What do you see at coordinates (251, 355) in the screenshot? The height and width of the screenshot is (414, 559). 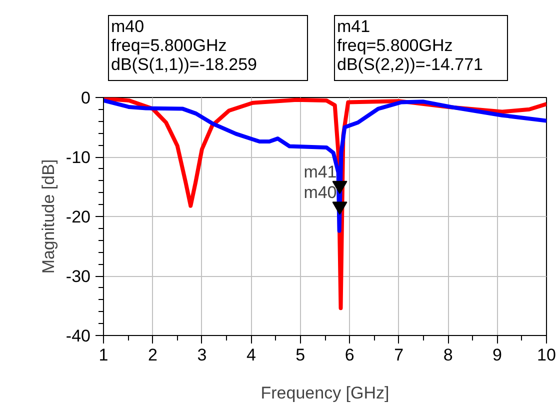 I see `x-tick-label: 4` at bounding box center [251, 355].